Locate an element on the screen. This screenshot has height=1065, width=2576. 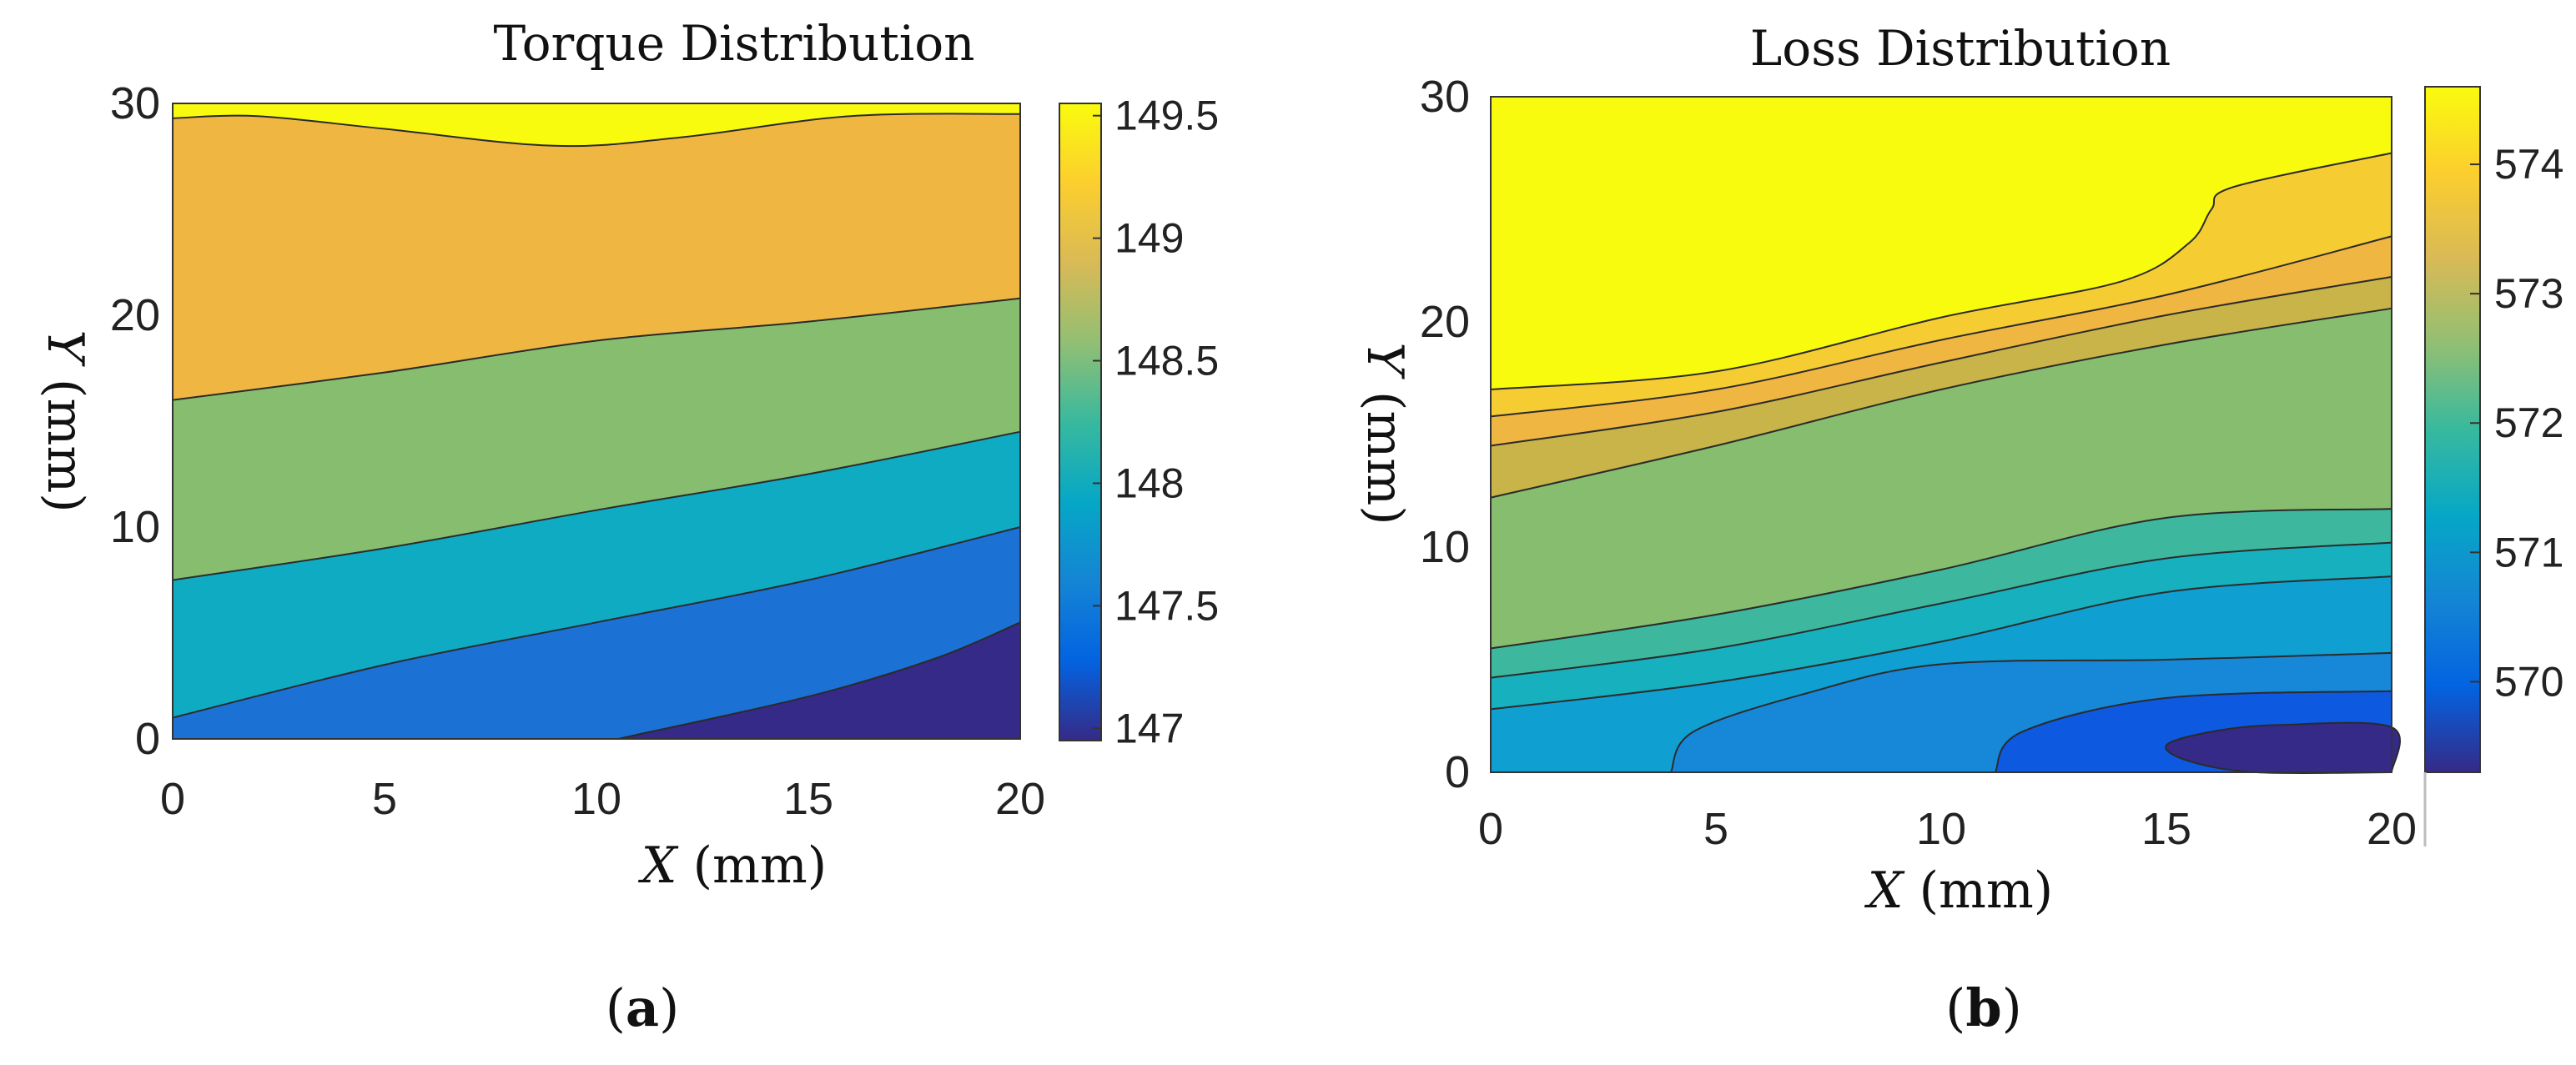
panel-a-colorbar-frame is located at coordinates (1080, 422).